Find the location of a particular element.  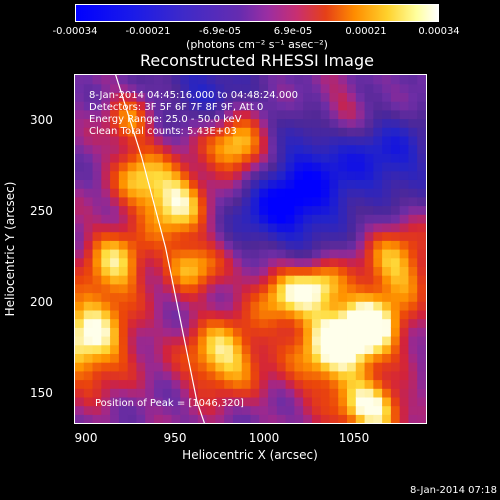

colorbar-unit-label: (photons cm⁻² s⁻¹ asec⁻²) is located at coordinates (257, 44).